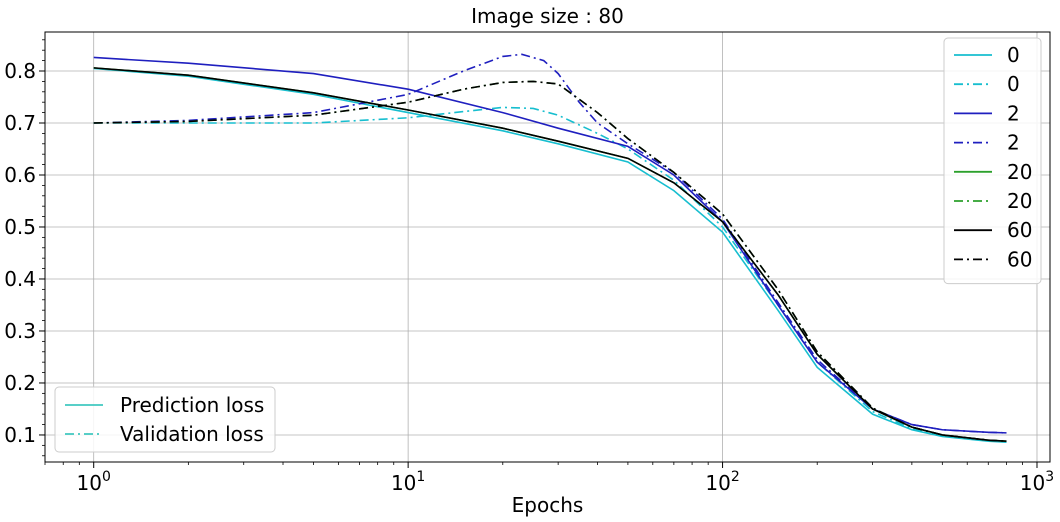 The width and height of the screenshot is (1060, 522). I want to click on series-legend: 0 0 2 2 20 20 60 60, so click(992, 161).